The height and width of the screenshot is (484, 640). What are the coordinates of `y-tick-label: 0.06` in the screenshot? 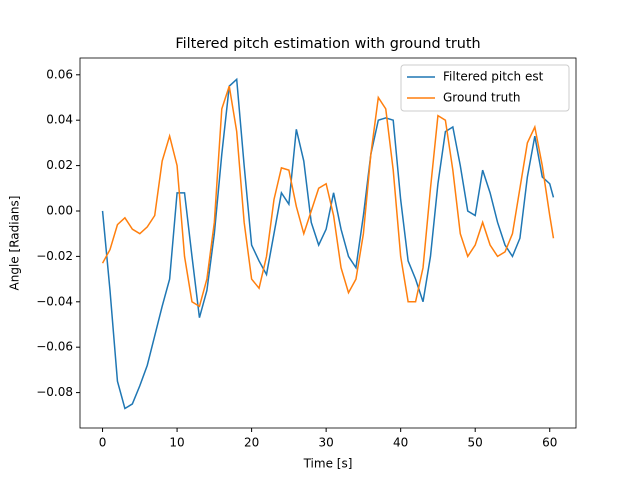 It's located at (59, 74).